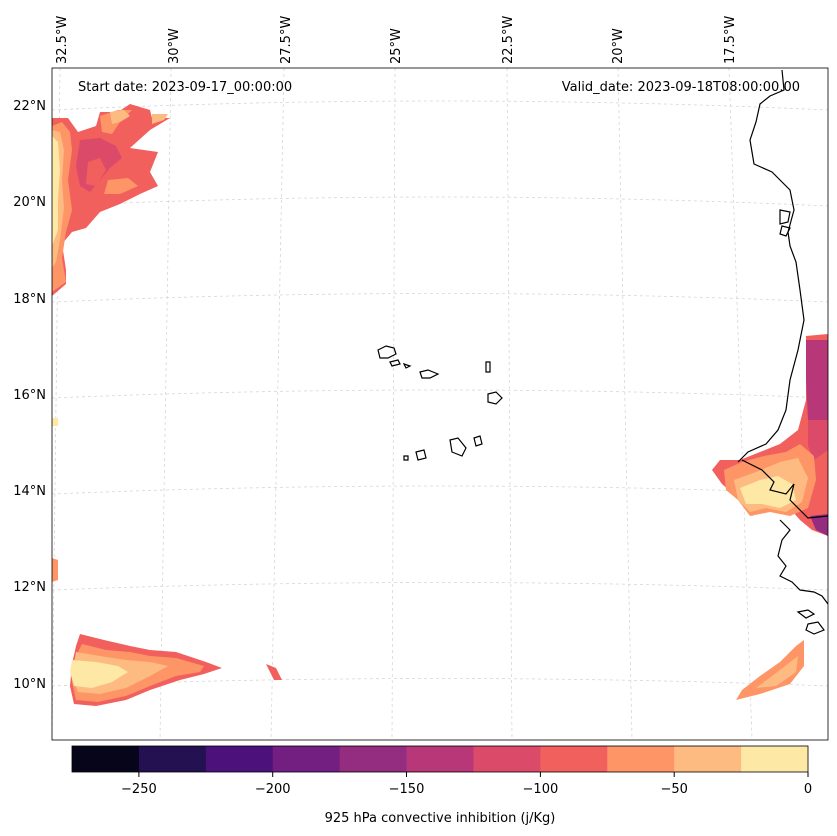 The height and width of the screenshot is (836, 837). I want to click on lon-label: 22.5°W, so click(508, 40).